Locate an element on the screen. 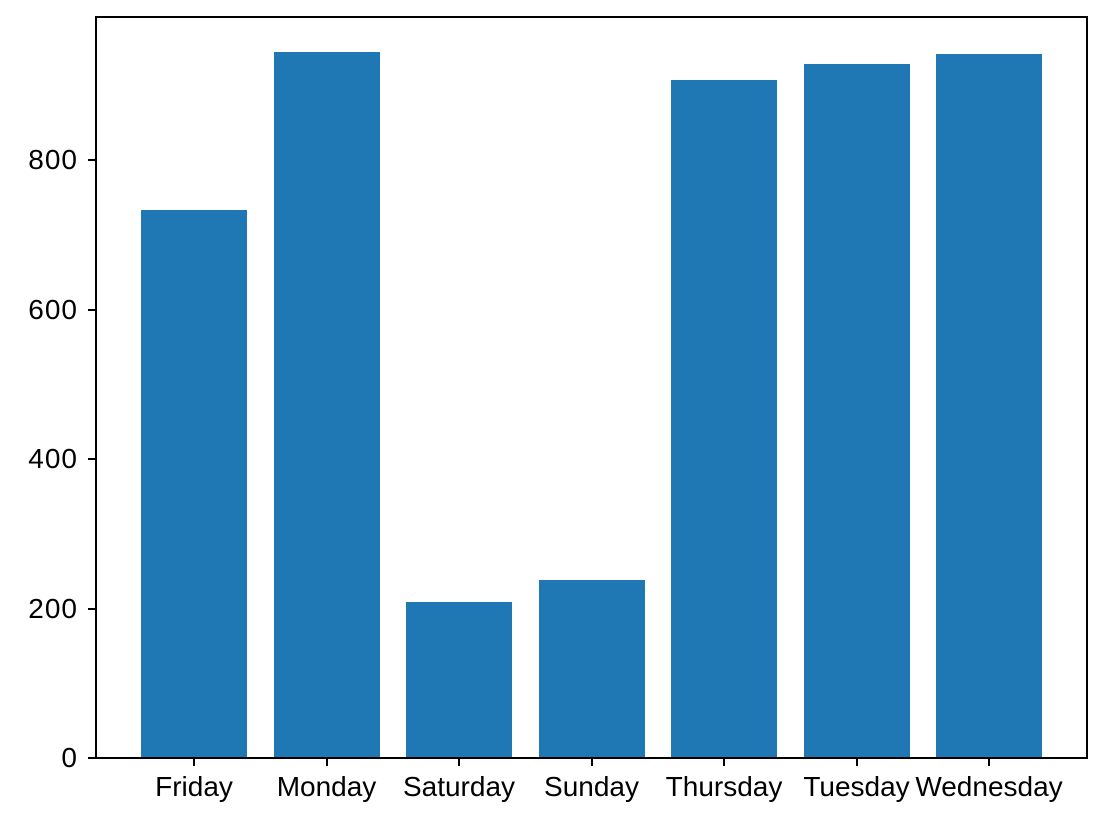 This screenshot has width=1108, height=825. bar-wednesday is located at coordinates (989, 406).